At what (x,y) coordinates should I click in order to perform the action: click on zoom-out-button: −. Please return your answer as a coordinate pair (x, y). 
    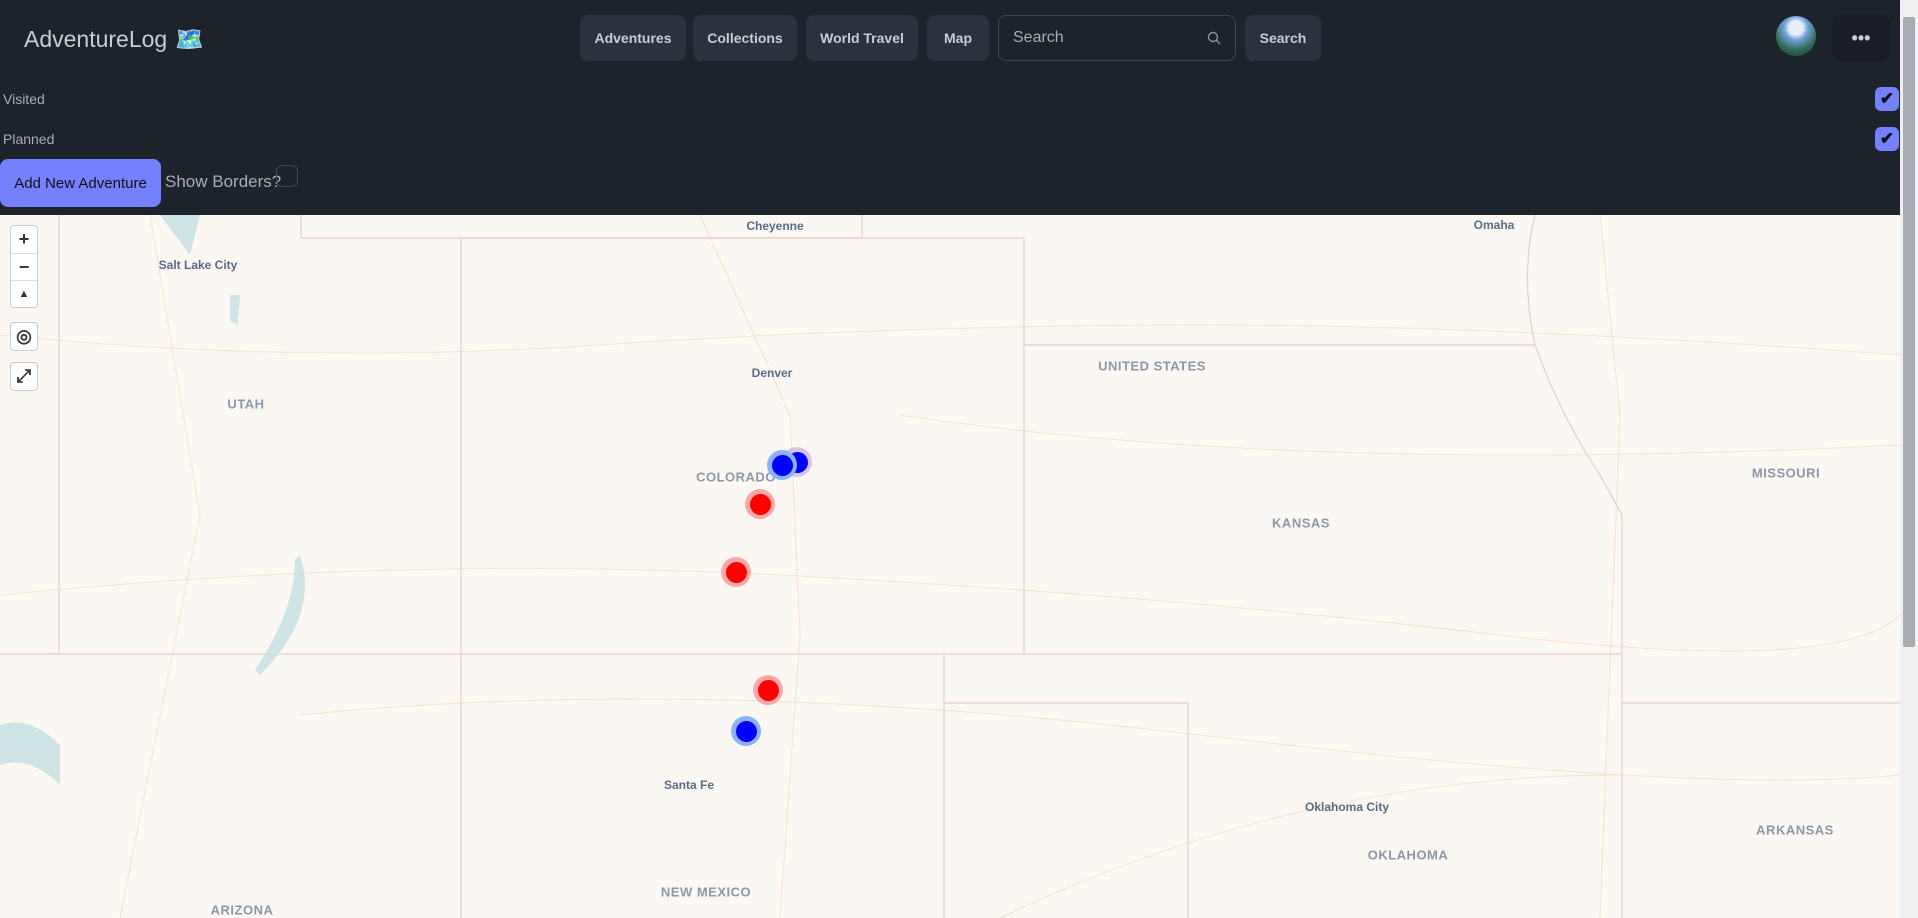
    Looking at the image, I should click on (24, 266).